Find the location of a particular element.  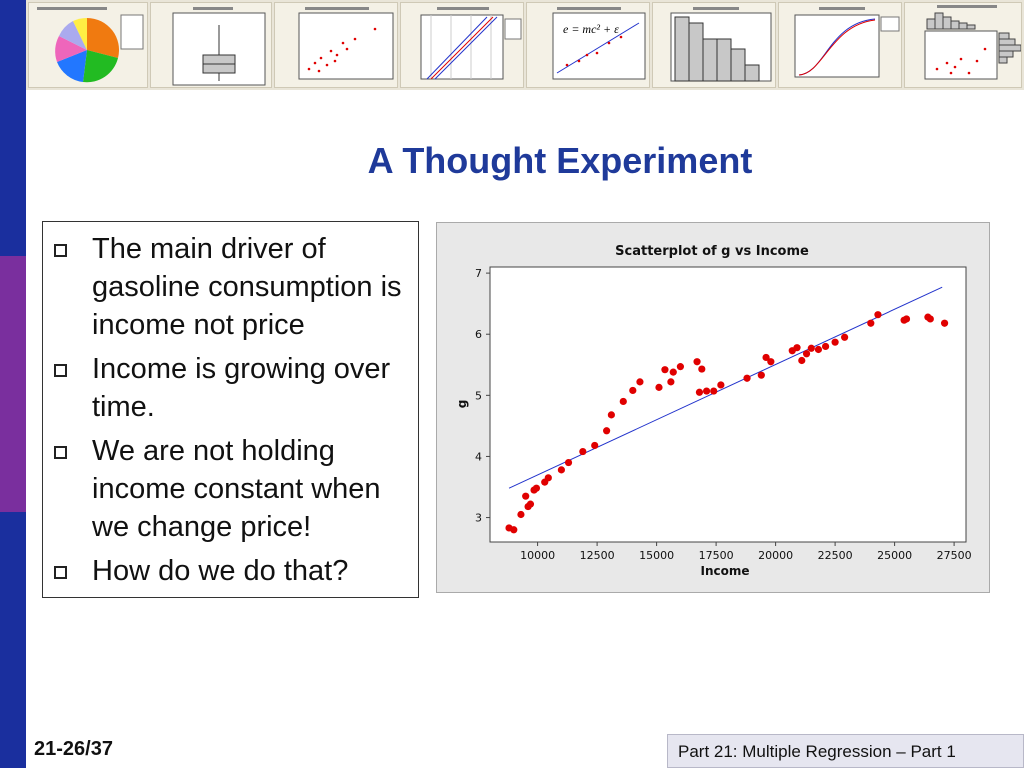

marginal-plot-thumbnail is located at coordinates (963, 45).